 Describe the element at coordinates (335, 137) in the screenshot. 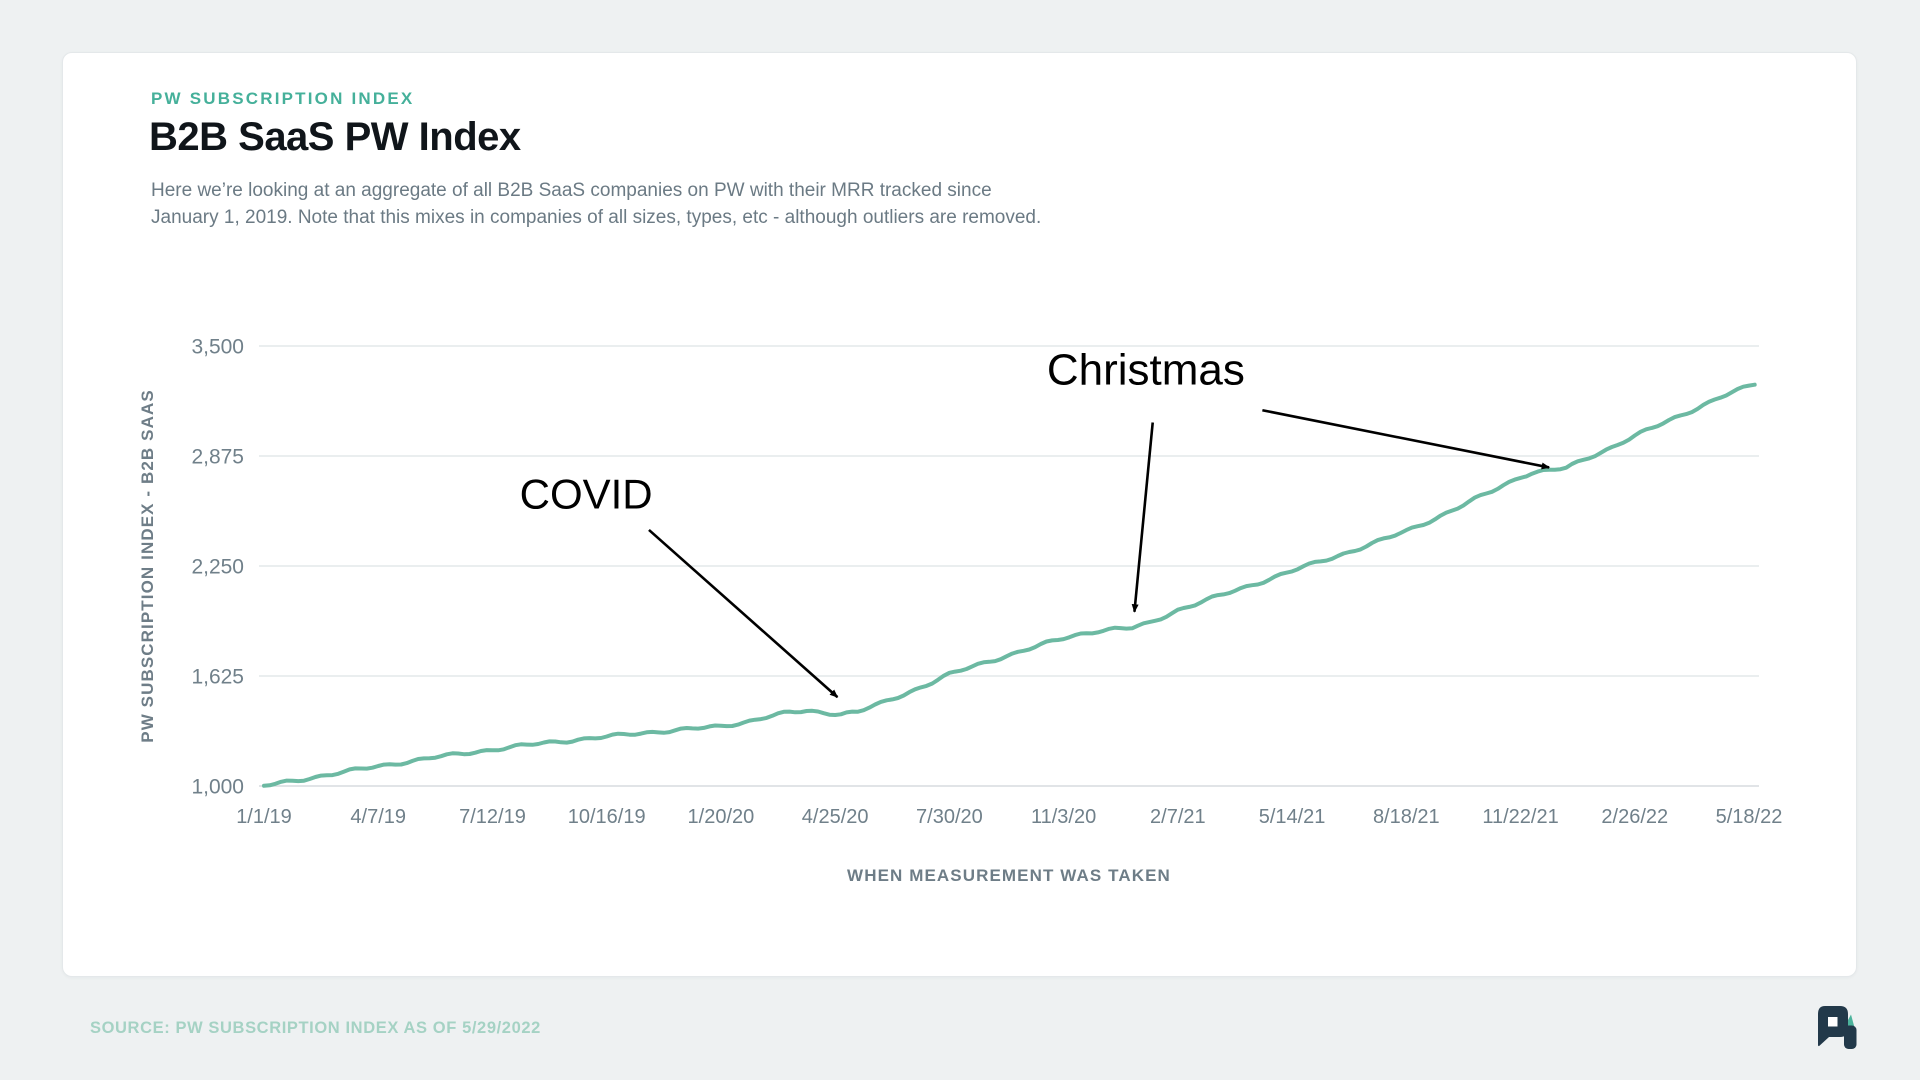

I see `page-title: B2B SaaS PW Index` at that location.